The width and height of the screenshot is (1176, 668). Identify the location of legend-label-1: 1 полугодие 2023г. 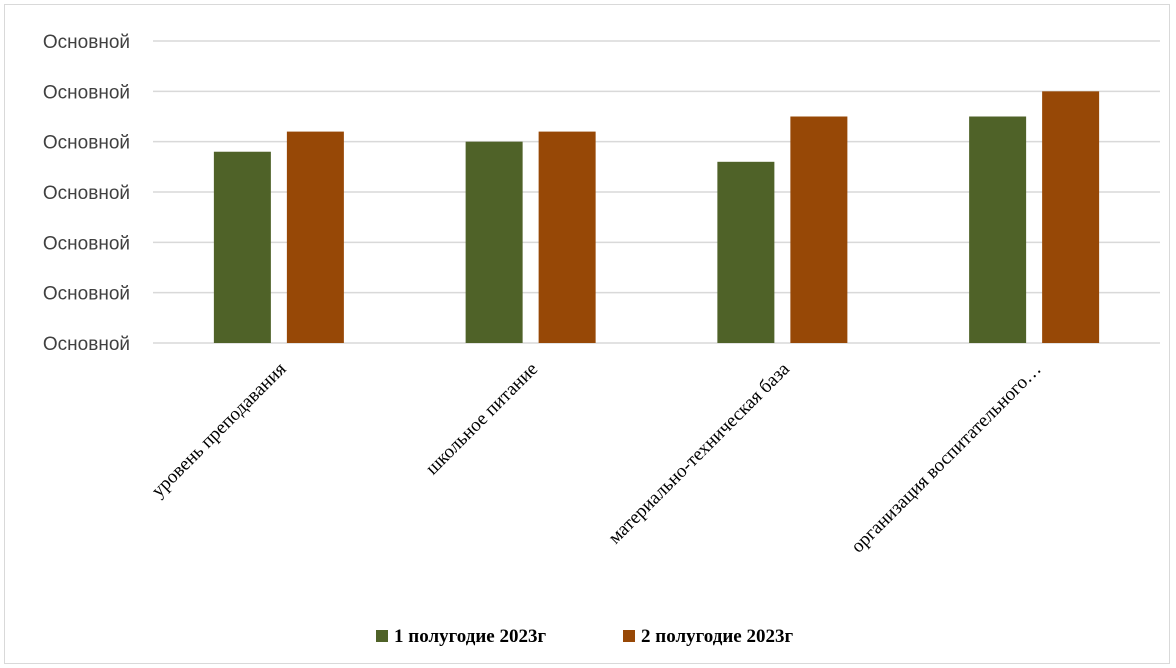
(470, 636).